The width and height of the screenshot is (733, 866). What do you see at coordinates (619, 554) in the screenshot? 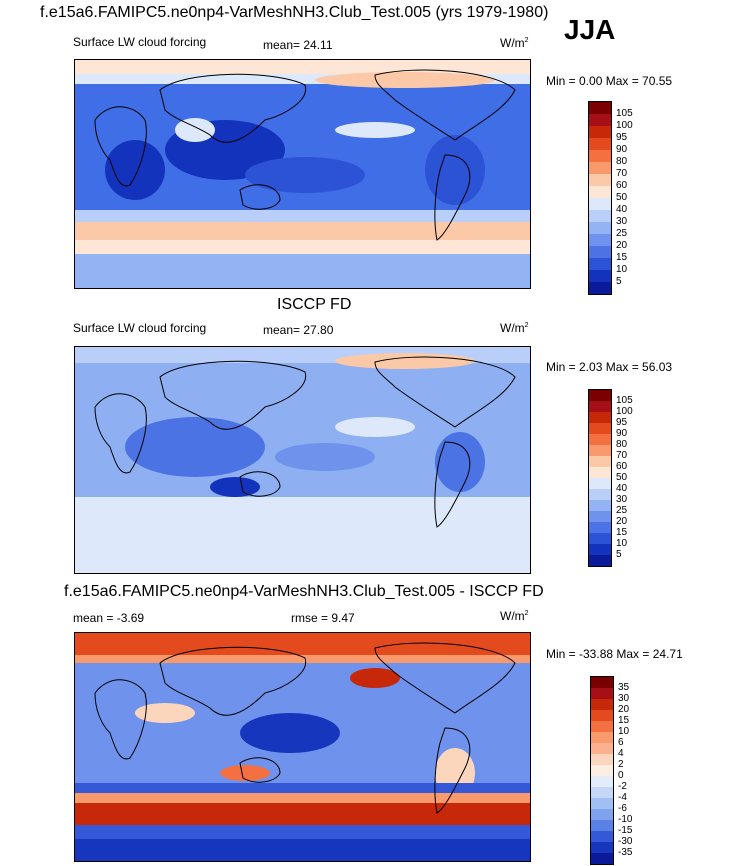
I see `panel2-colorbar-label: 5` at bounding box center [619, 554].